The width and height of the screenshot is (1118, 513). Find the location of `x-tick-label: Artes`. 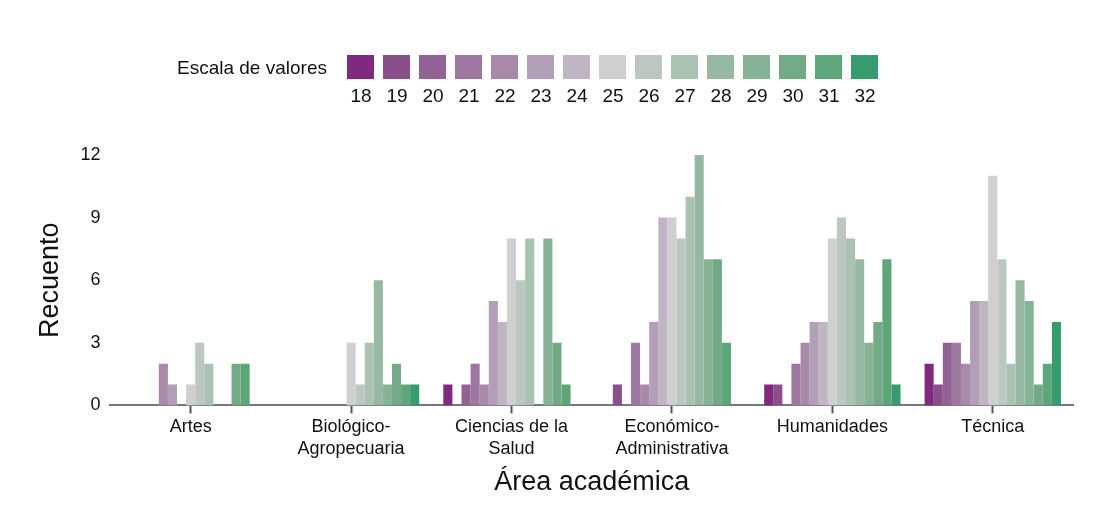

x-tick-label: Artes is located at coordinates (190, 426).